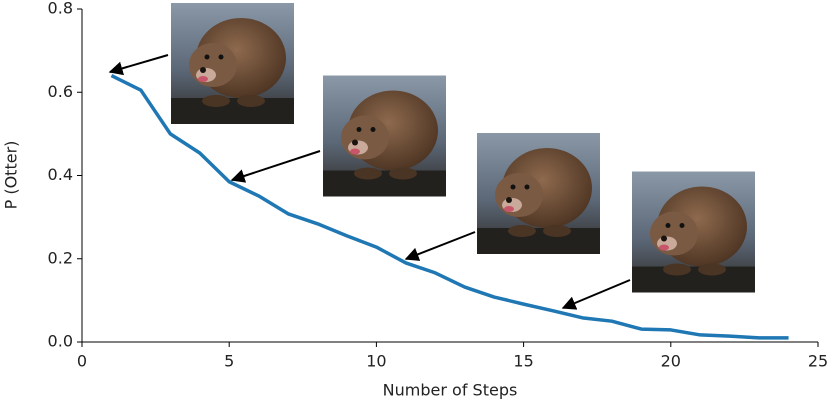  What do you see at coordinates (60, 174) in the screenshot?
I see `y-tick-label: 0.4` at bounding box center [60, 174].